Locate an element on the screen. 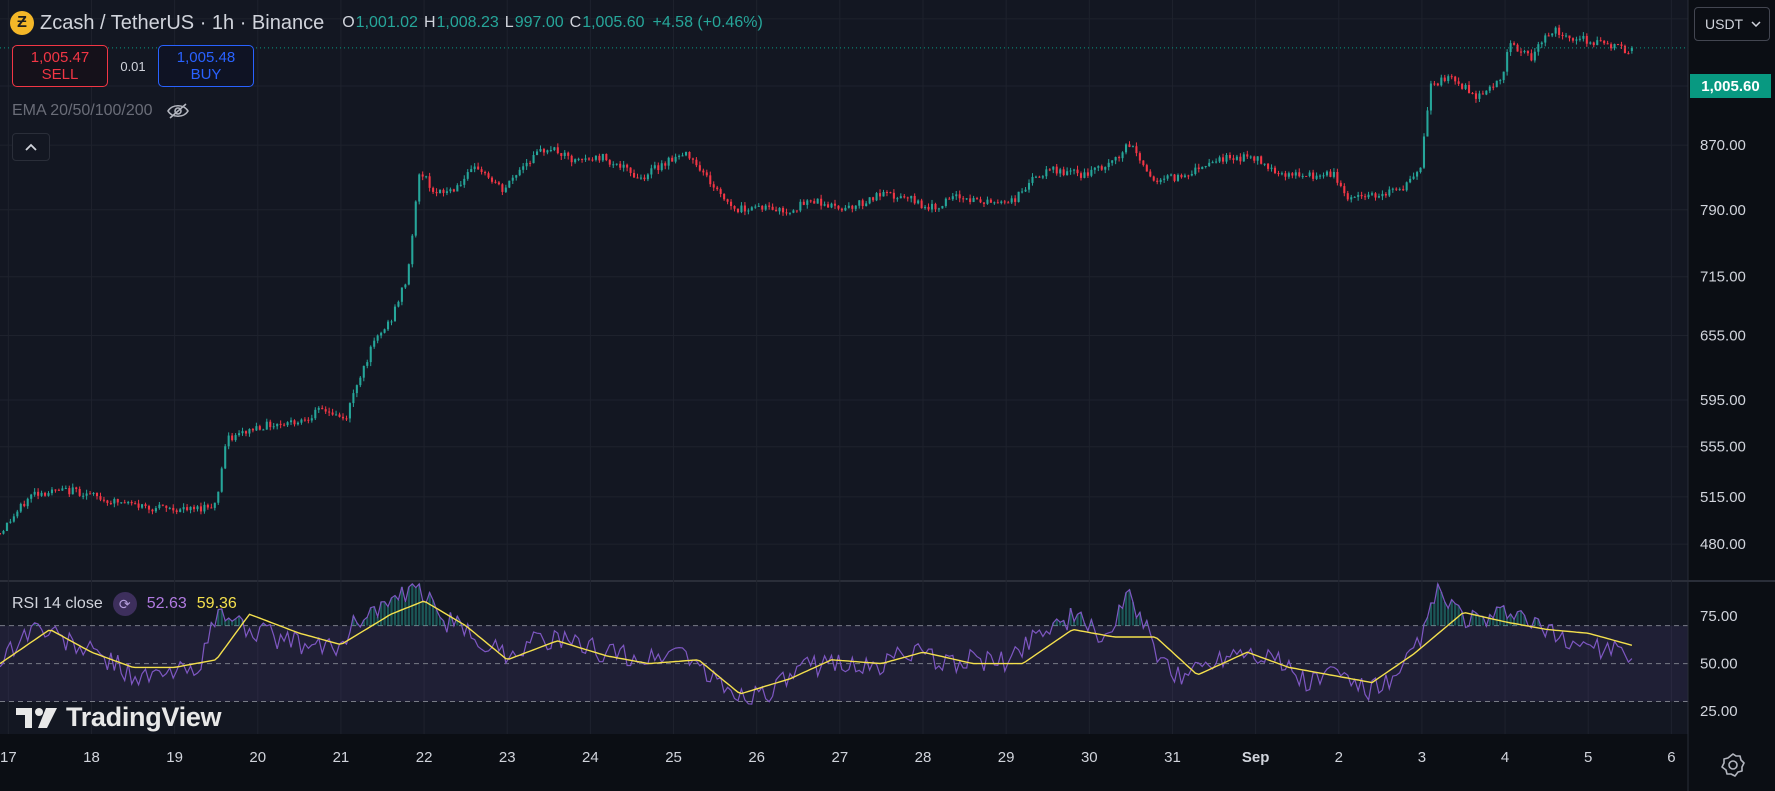 The height and width of the screenshot is (791, 1775). refresh-icon: ⟳ is located at coordinates (124, 604).